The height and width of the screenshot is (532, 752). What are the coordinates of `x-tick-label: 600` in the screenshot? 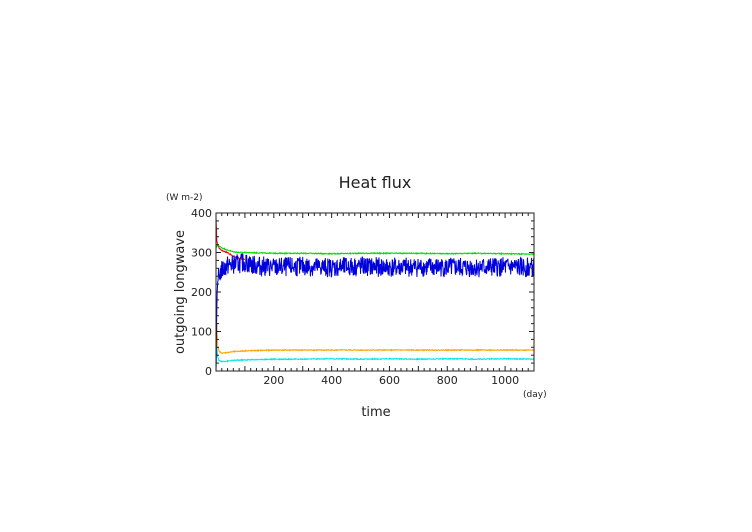 It's located at (389, 380).